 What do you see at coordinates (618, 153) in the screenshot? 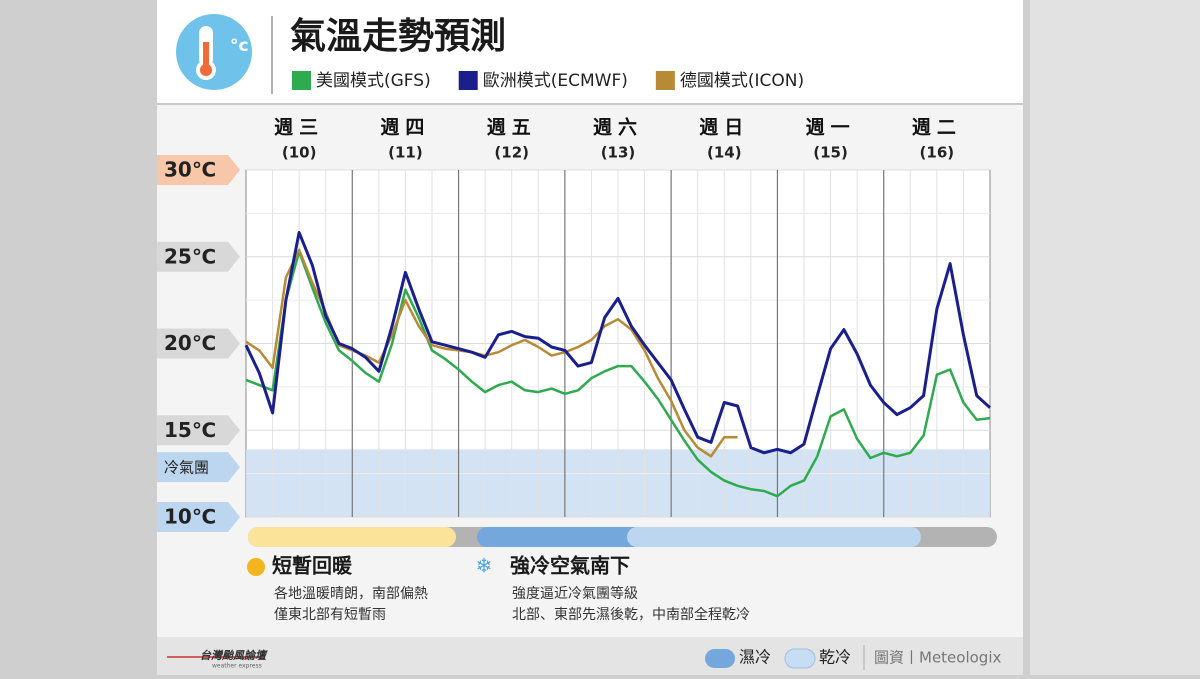
I see `date-label: (13)` at bounding box center [618, 153].